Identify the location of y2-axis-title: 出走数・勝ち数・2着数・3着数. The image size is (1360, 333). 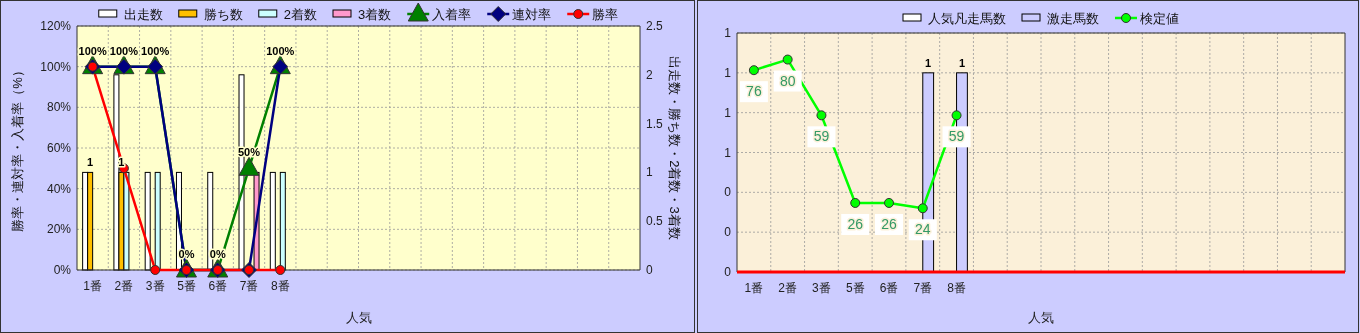
(674, 148).